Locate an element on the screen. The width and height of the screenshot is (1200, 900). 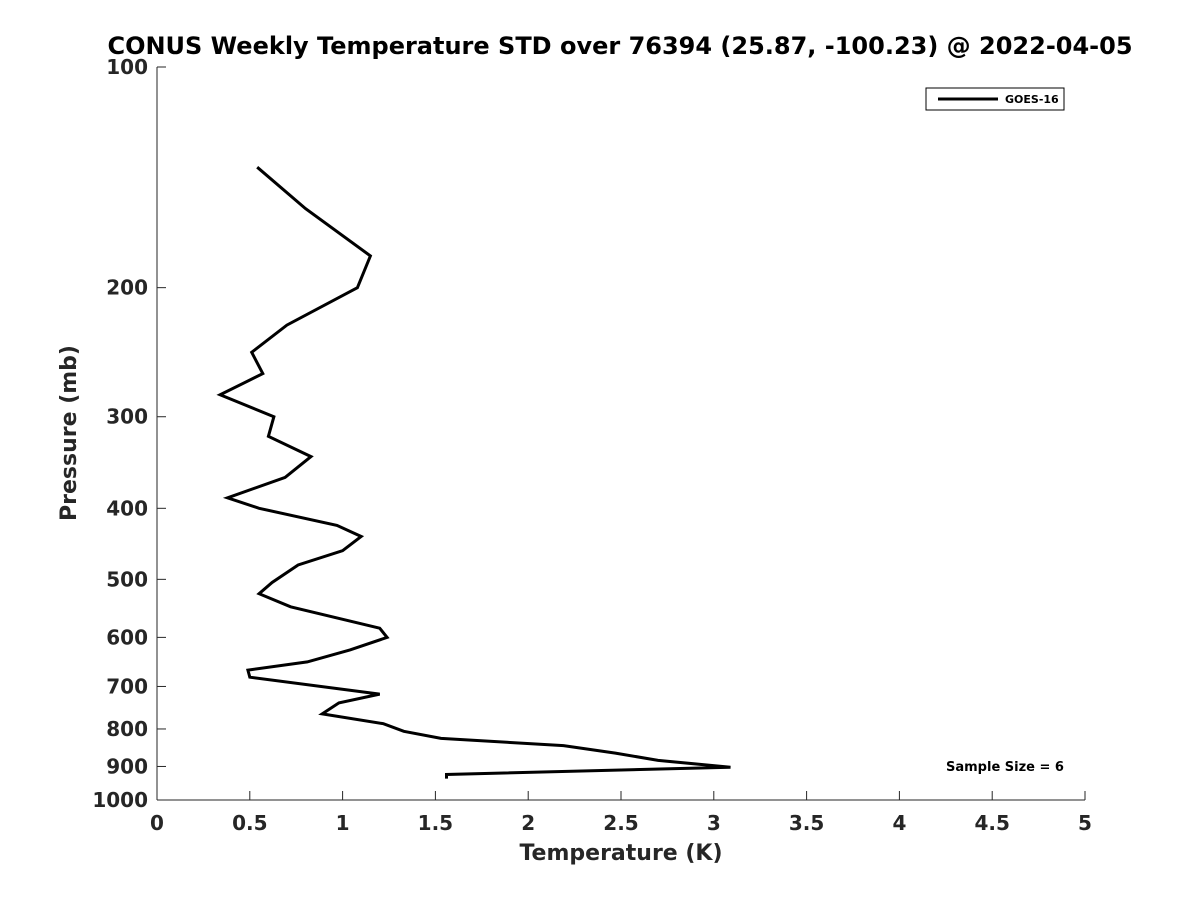
x-axis-ticks: 0 0.5 1 1.5 2 2.5 3 3.5 4 4.5 5 is located at coordinates (621, 813).